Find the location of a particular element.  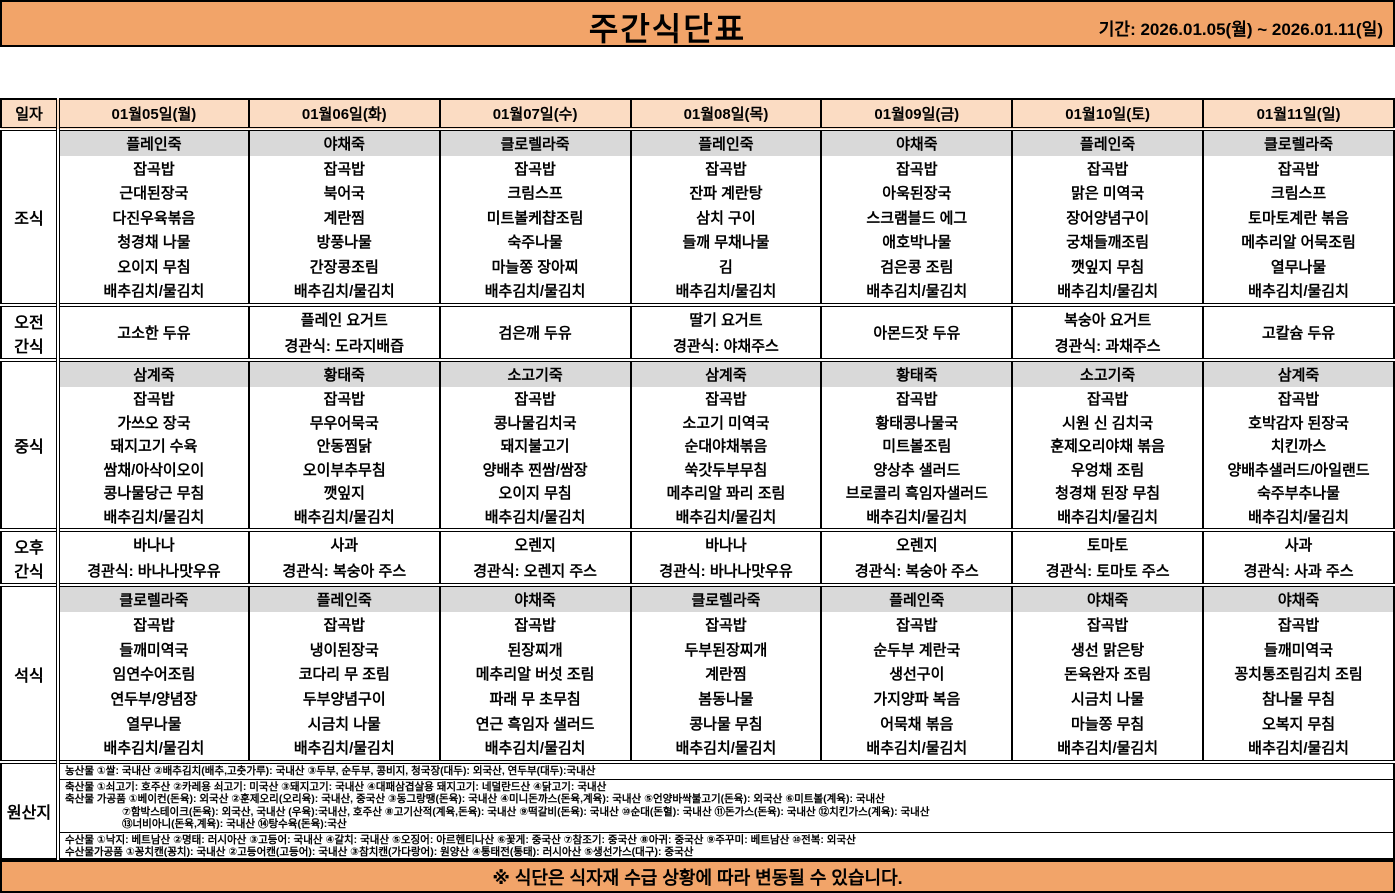

porridge-name: 삼계죽 is located at coordinates (154, 374).